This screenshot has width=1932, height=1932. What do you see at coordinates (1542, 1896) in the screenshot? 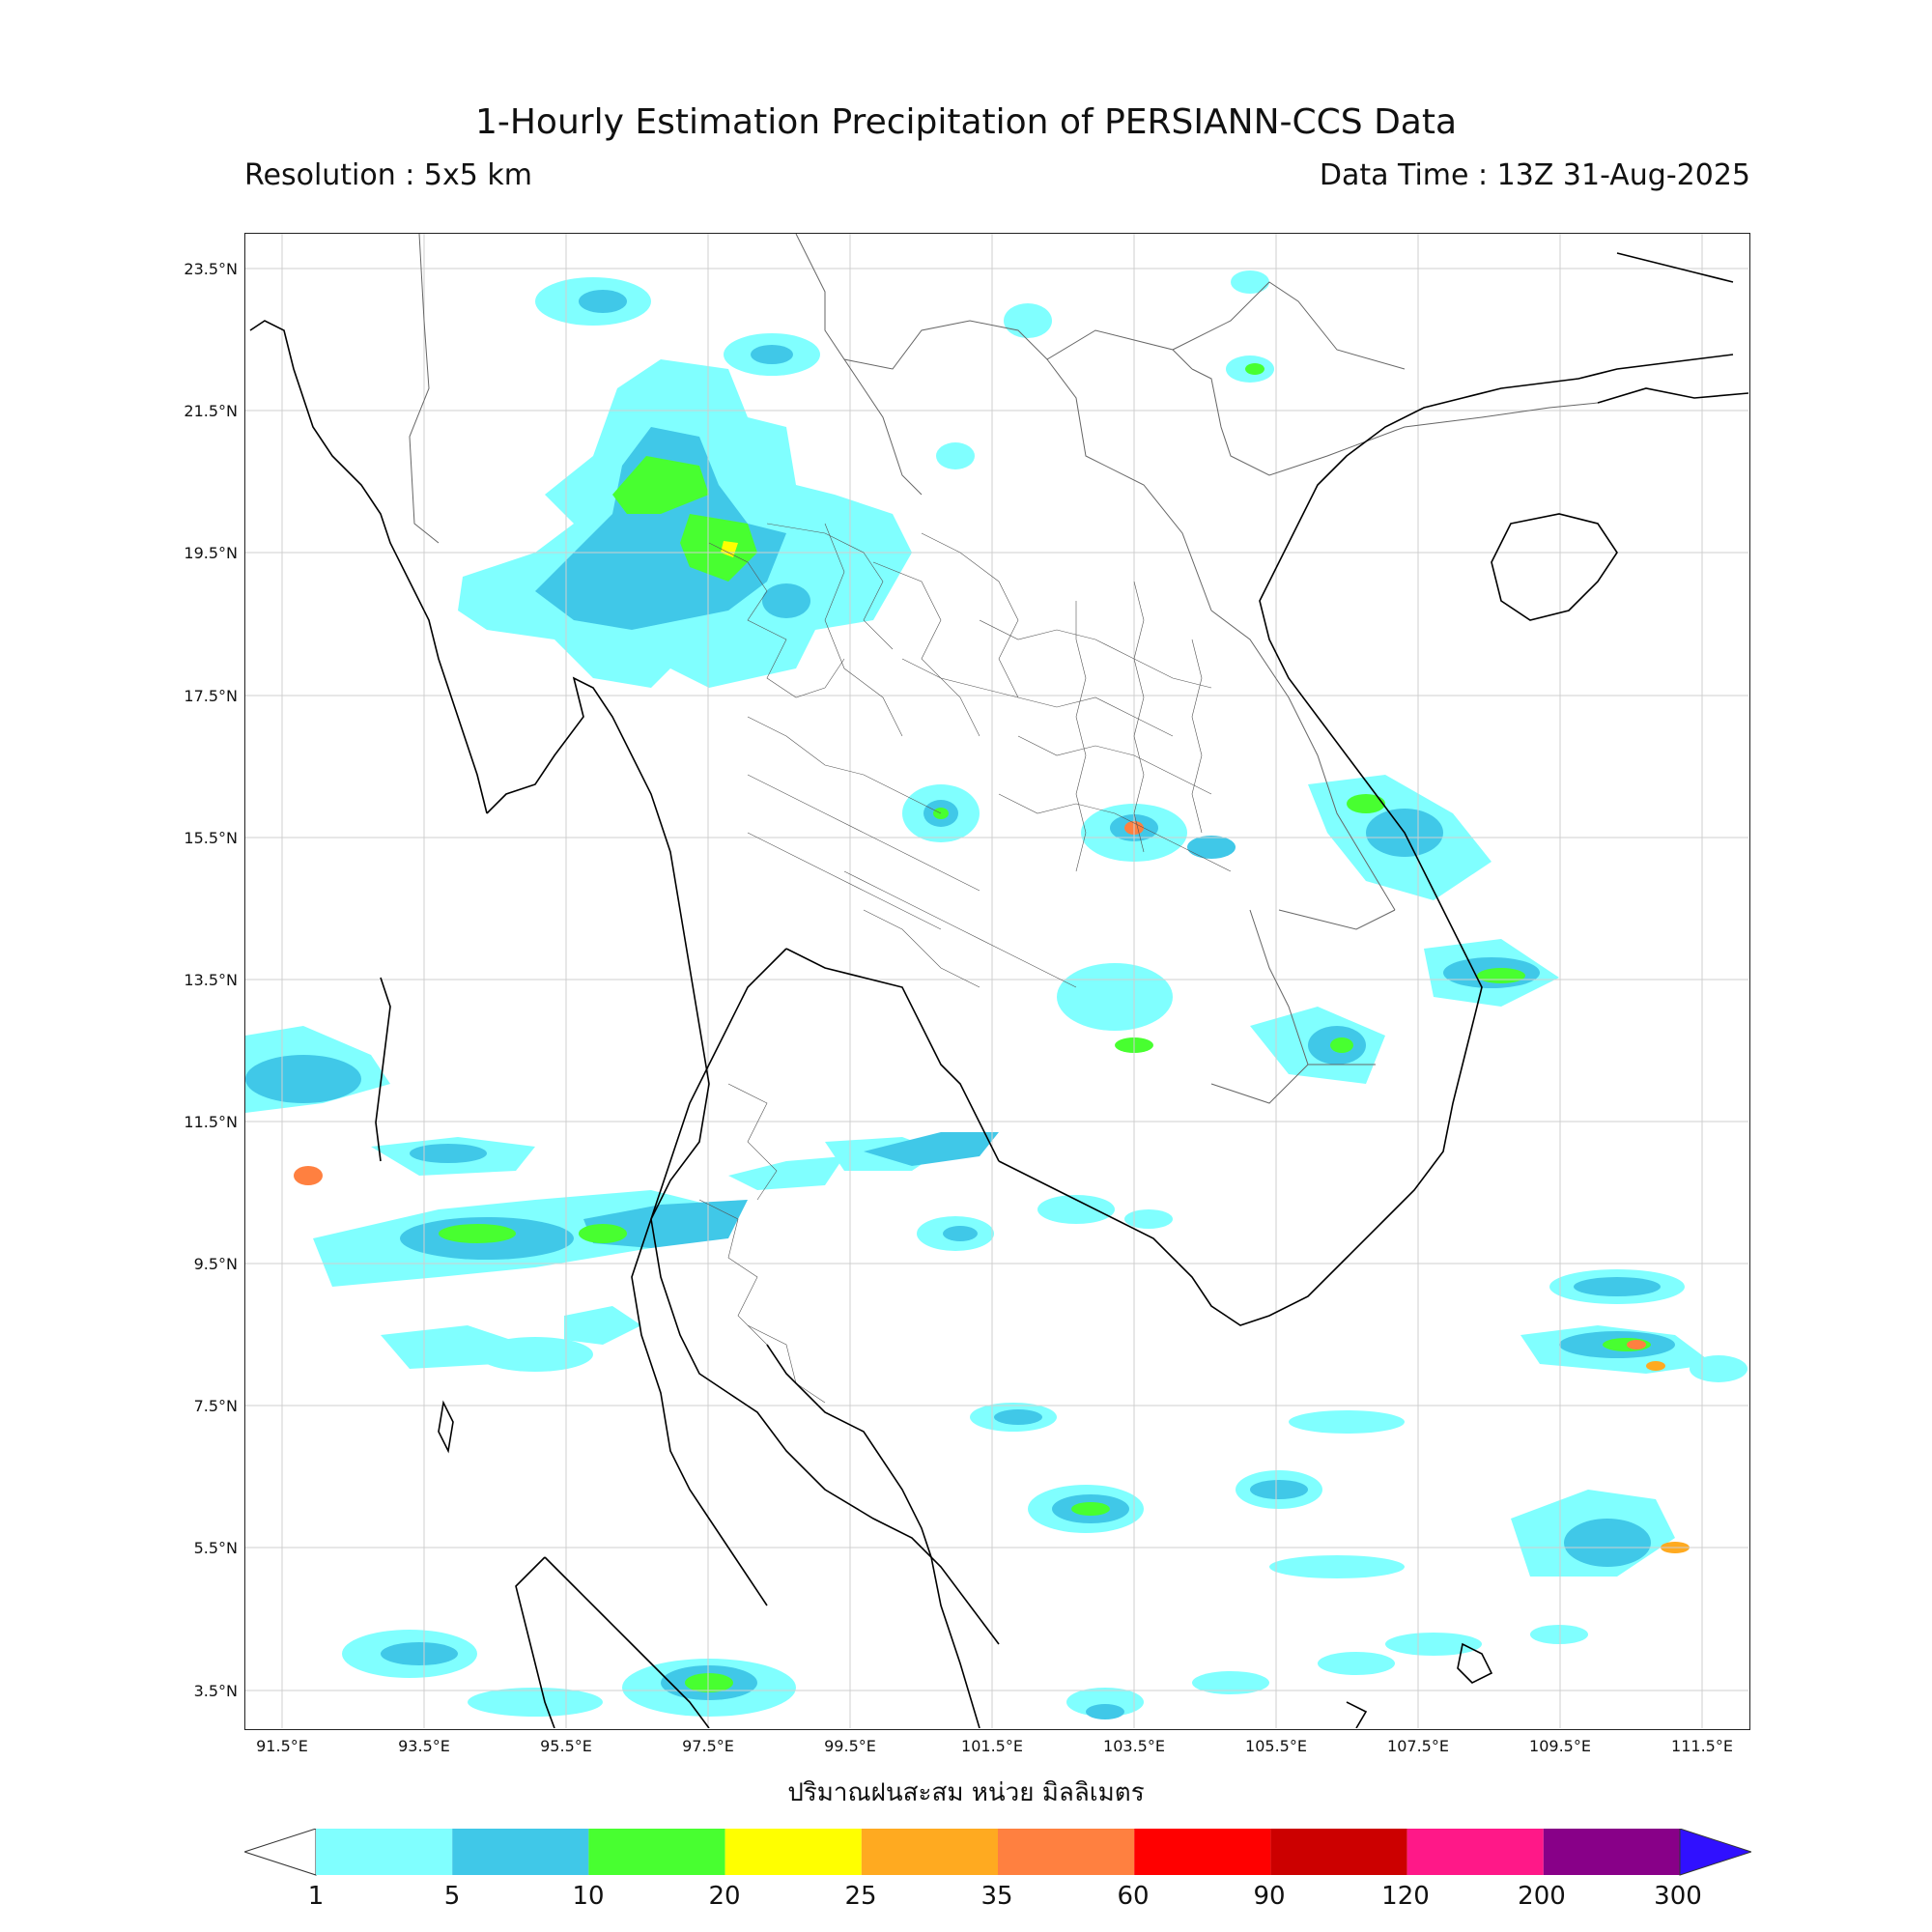
I see `colorbar-tick: 200` at bounding box center [1542, 1896].